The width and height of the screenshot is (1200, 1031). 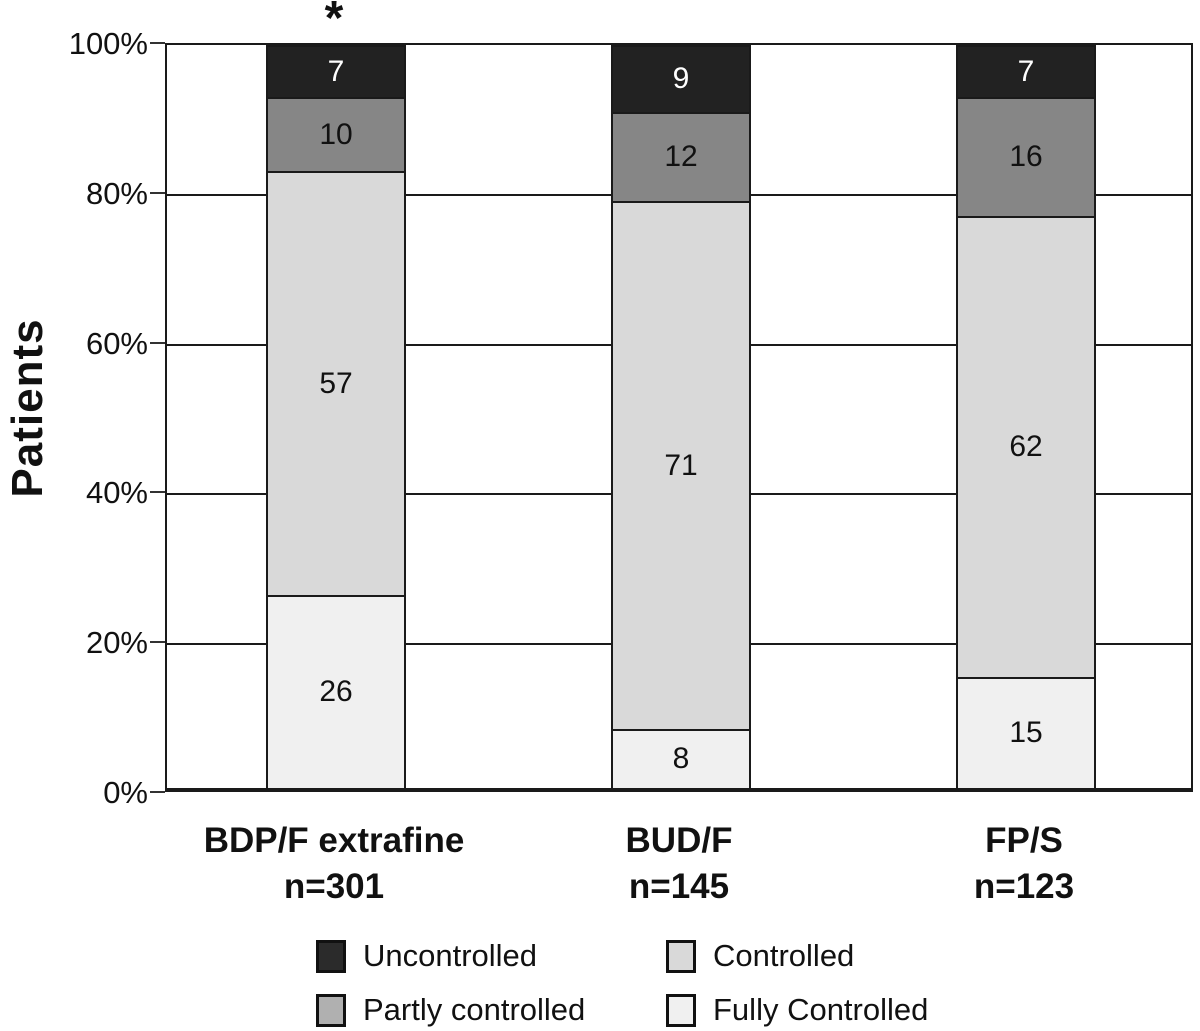 What do you see at coordinates (27, 408) in the screenshot?
I see `y-axis-title: Patients` at bounding box center [27, 408].